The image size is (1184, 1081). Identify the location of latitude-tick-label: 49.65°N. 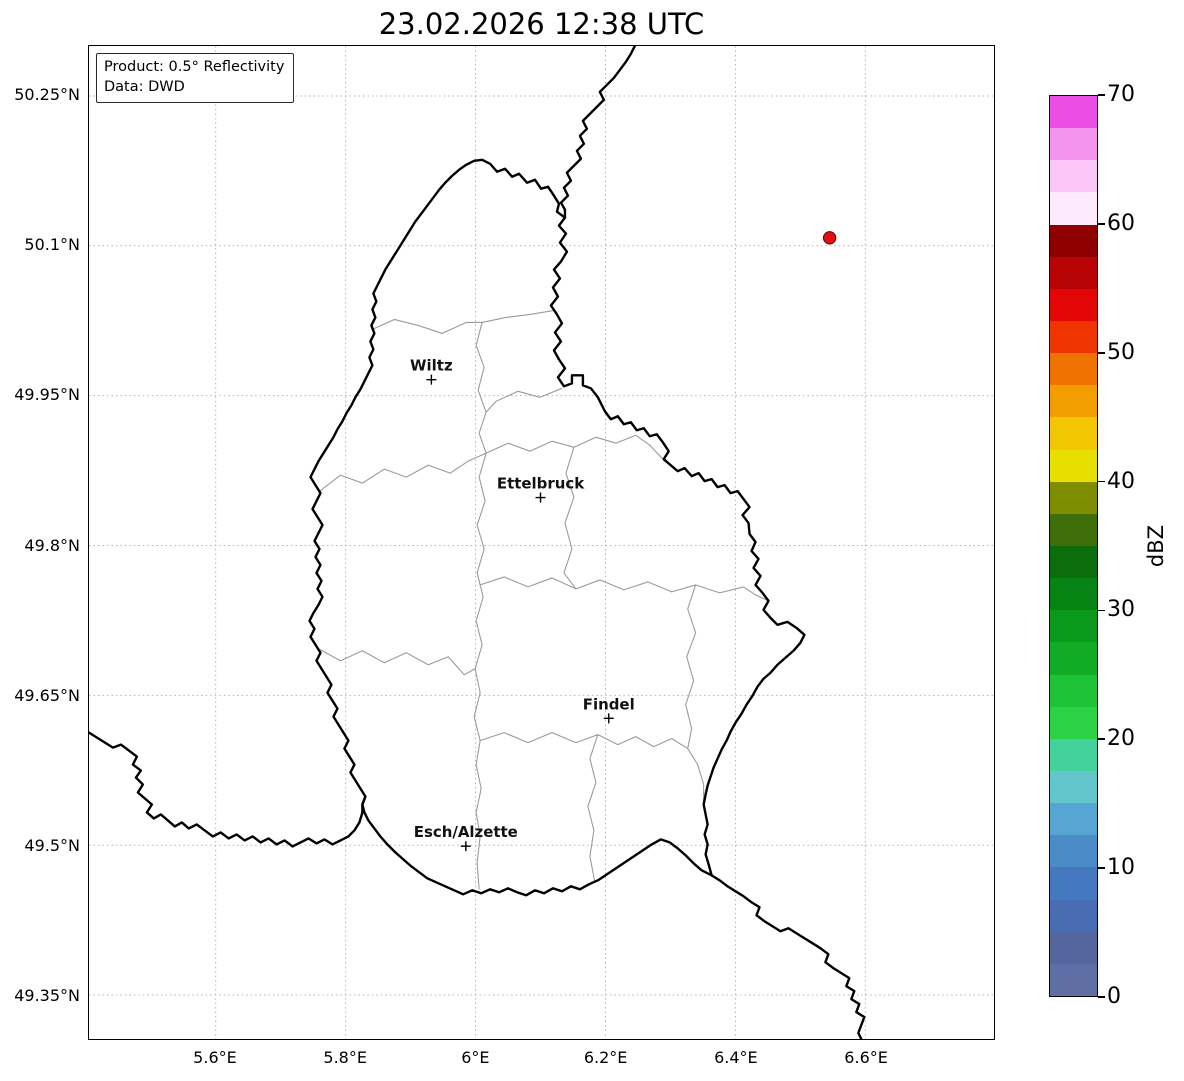
(47, 695).